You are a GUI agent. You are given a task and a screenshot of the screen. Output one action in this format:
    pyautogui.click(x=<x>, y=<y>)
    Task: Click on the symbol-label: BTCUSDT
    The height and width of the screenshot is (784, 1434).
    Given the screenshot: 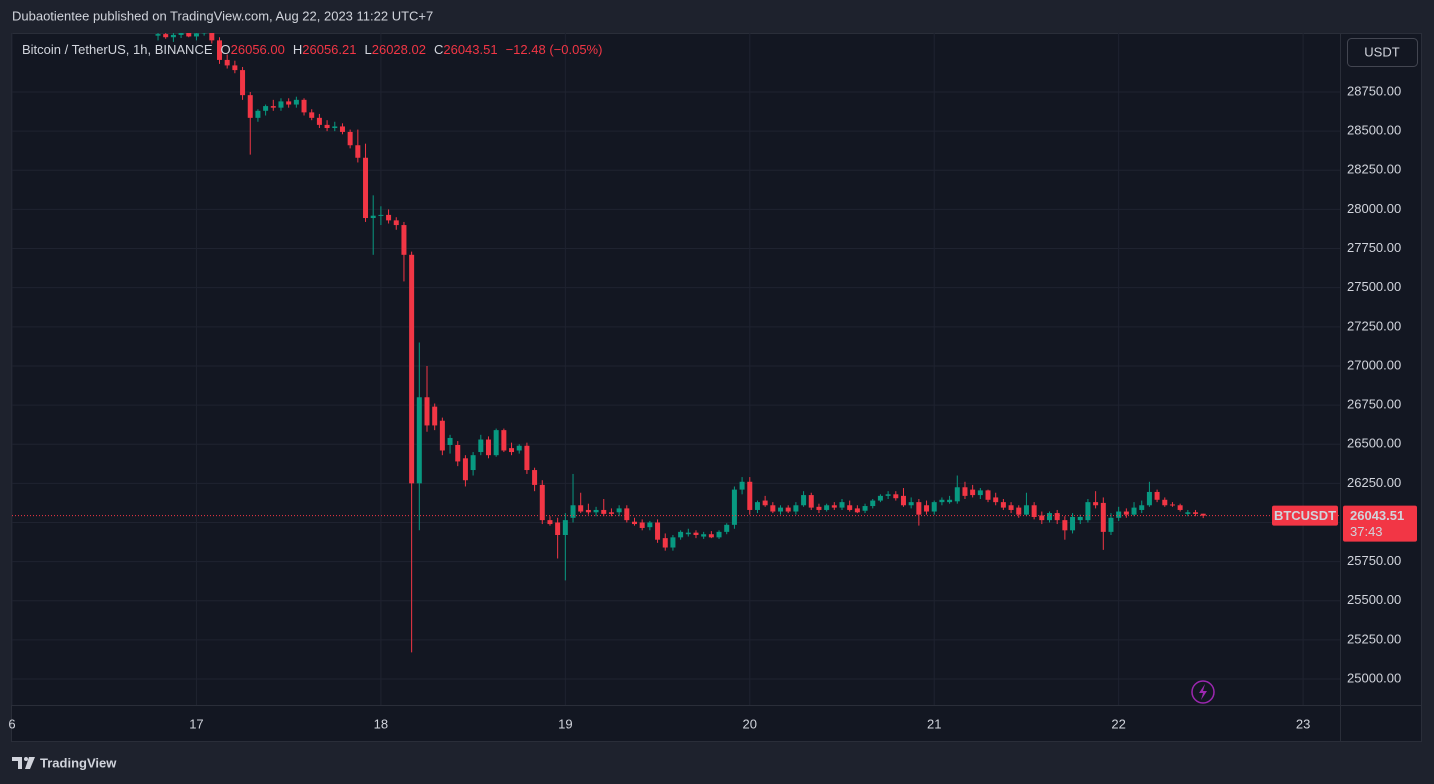 What is the action you would take?
    pyautogui.click(x=1305, y=515)
    